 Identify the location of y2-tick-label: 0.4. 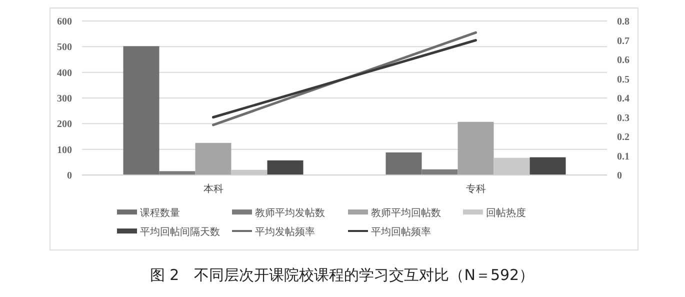
(623, 99).